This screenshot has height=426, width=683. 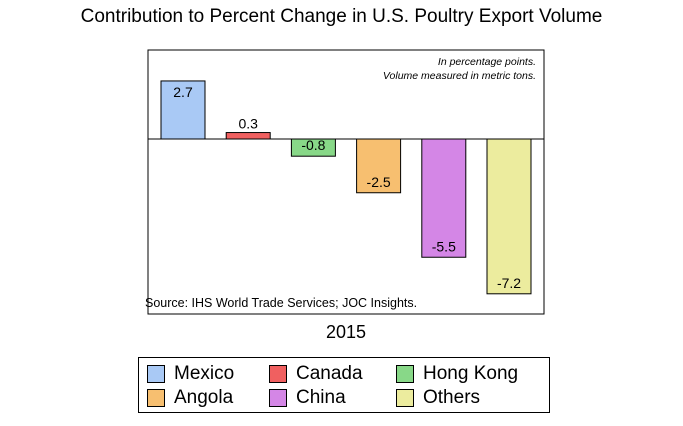 I want to click on data-label-mexico: 2.7, so click(x=183, y=92).